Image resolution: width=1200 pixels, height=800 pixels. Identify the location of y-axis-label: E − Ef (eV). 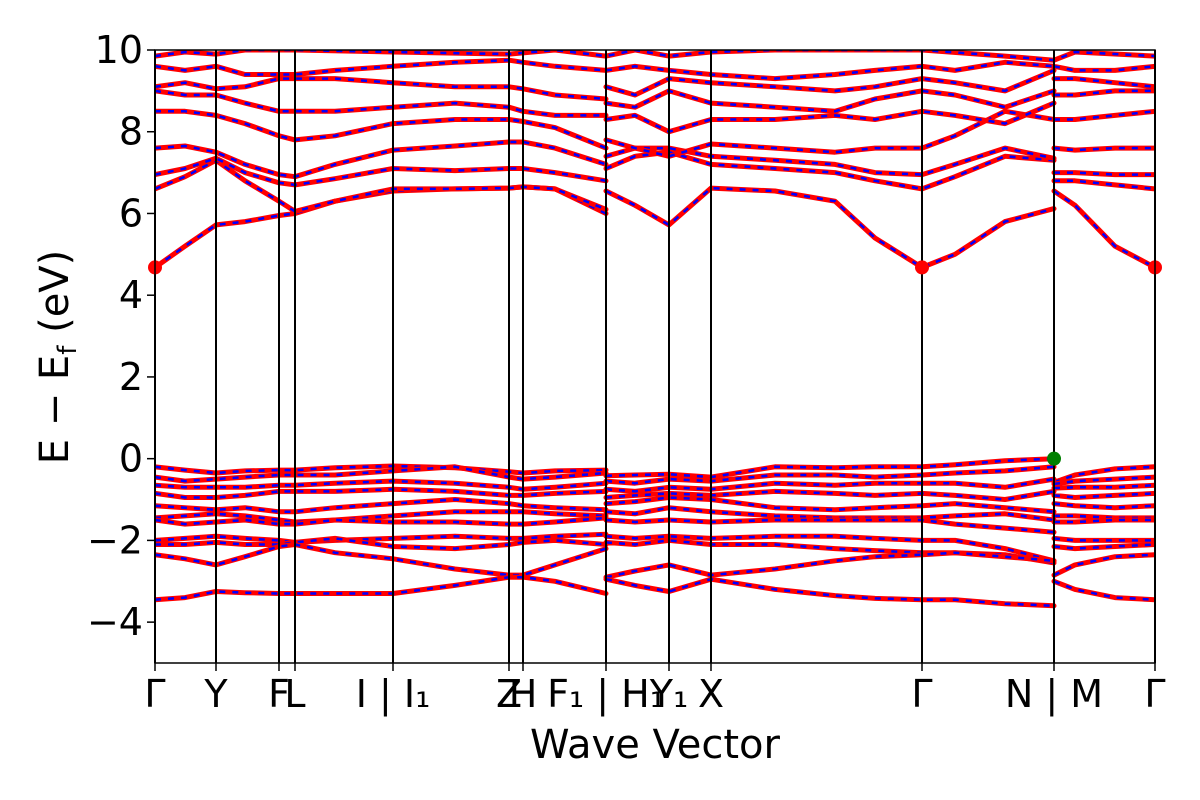
(57, 357).